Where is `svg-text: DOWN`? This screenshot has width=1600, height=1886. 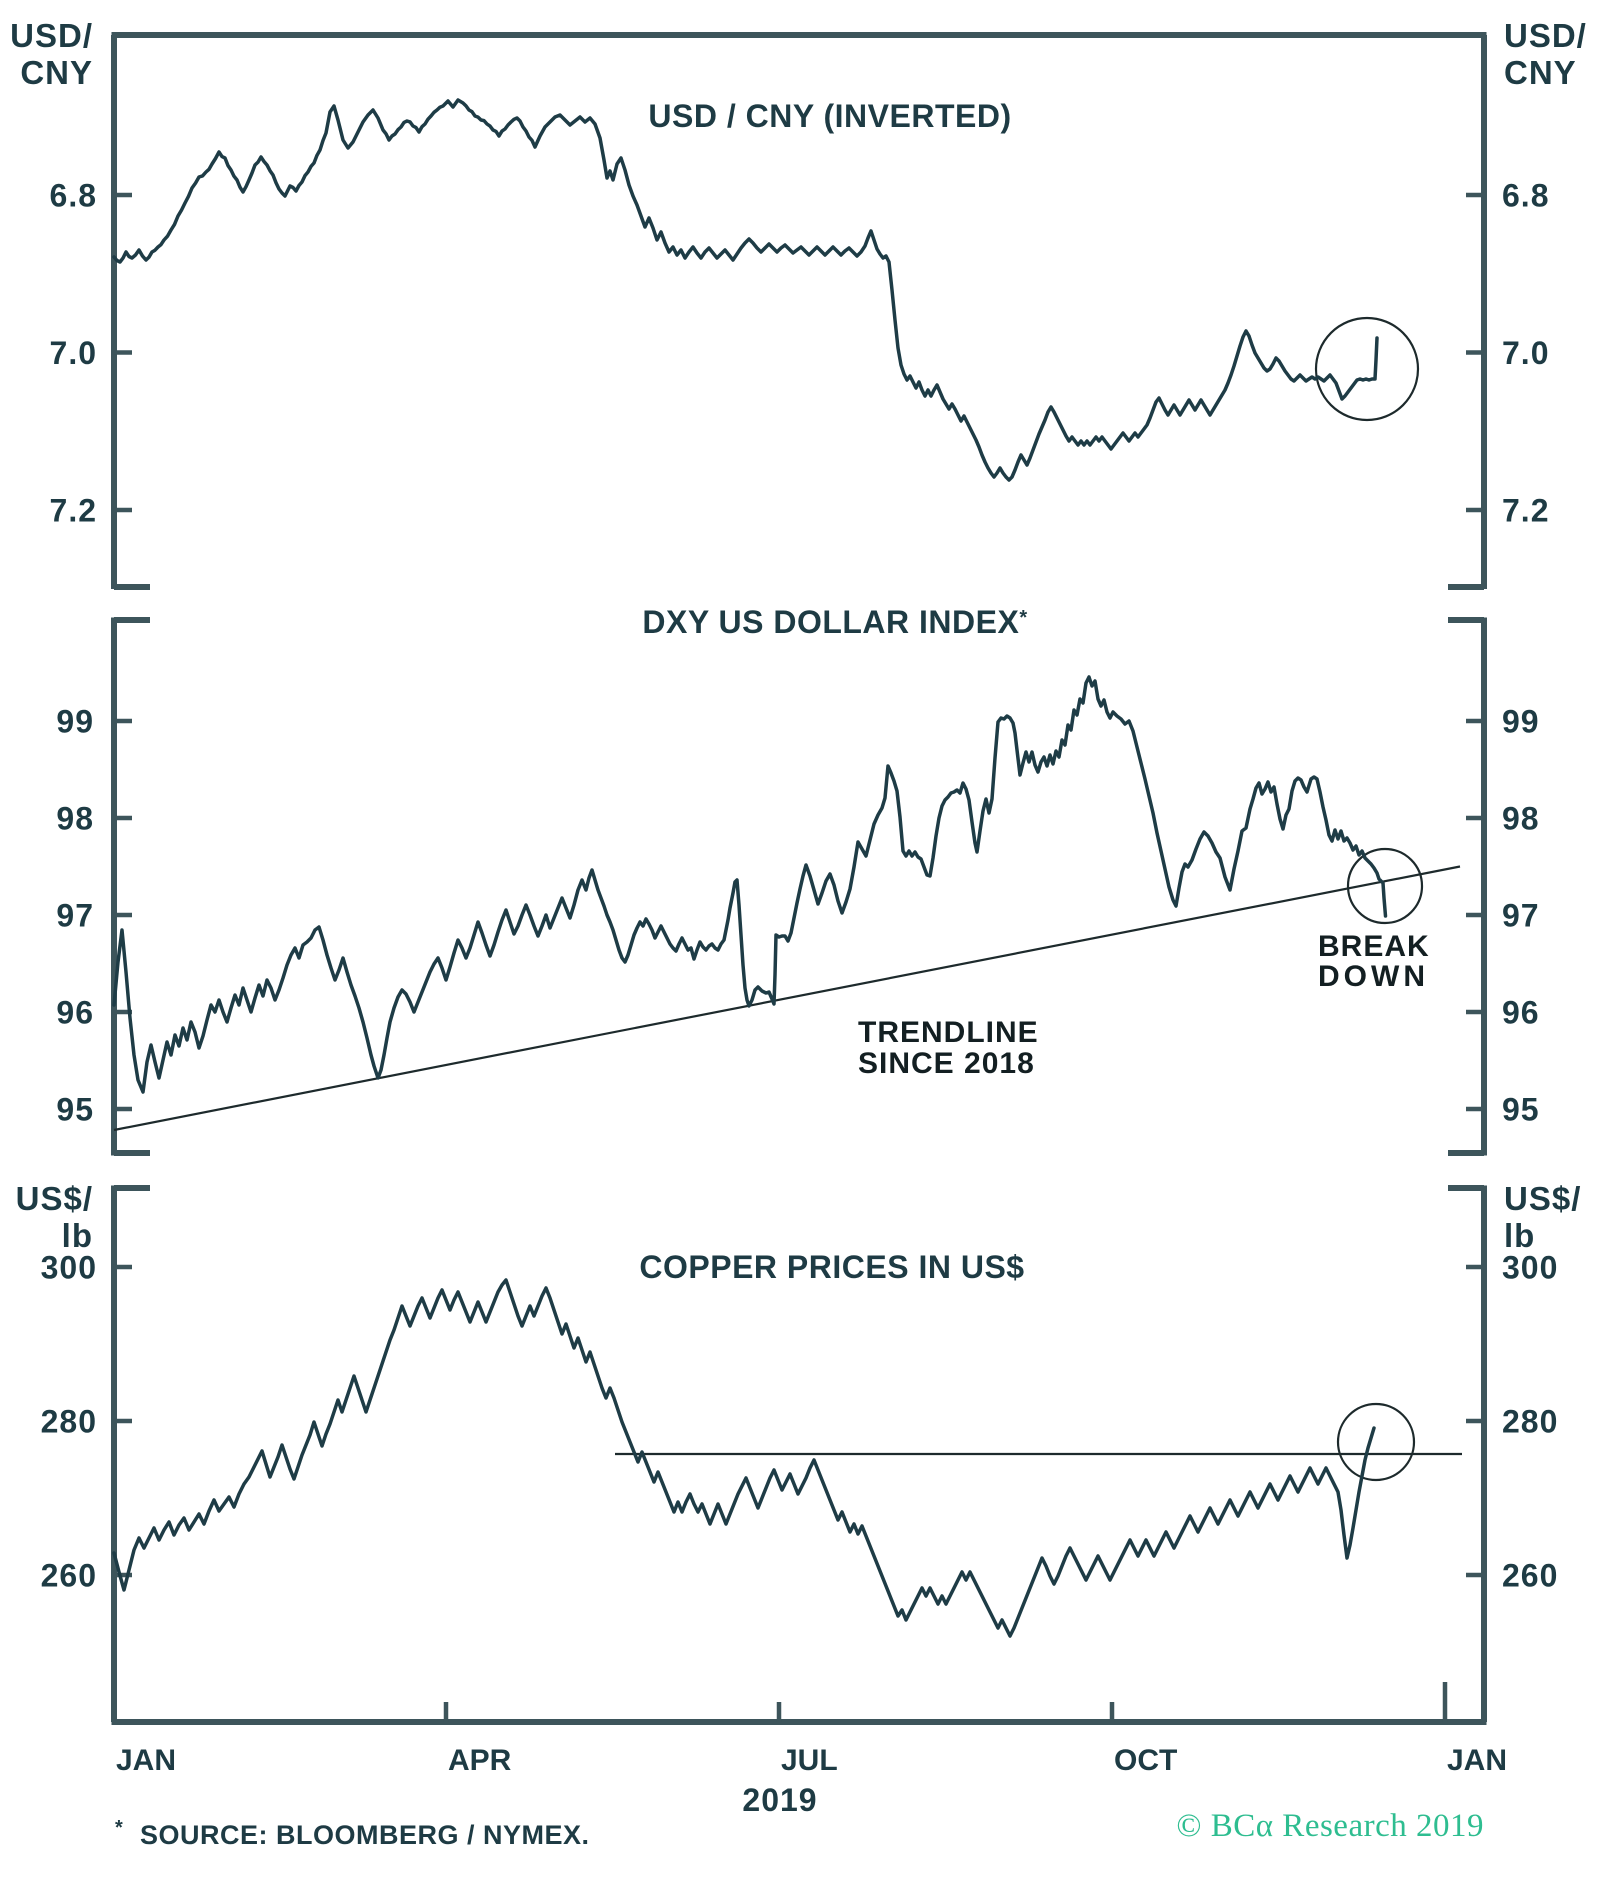
svg-text: DOWN is located at coordinates (1373, 976).